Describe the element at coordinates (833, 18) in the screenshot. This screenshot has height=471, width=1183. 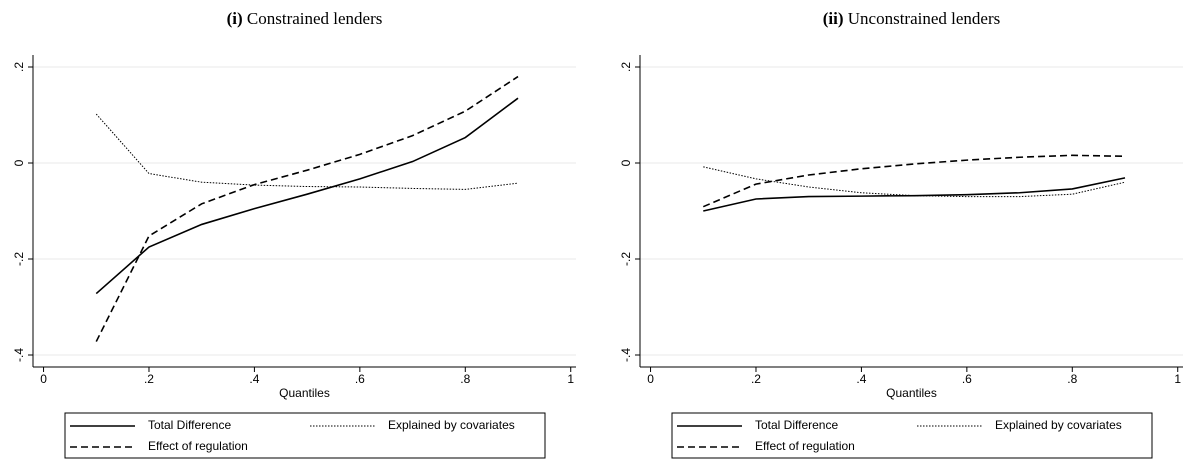
I see `panel-label: (ii)` at that location.